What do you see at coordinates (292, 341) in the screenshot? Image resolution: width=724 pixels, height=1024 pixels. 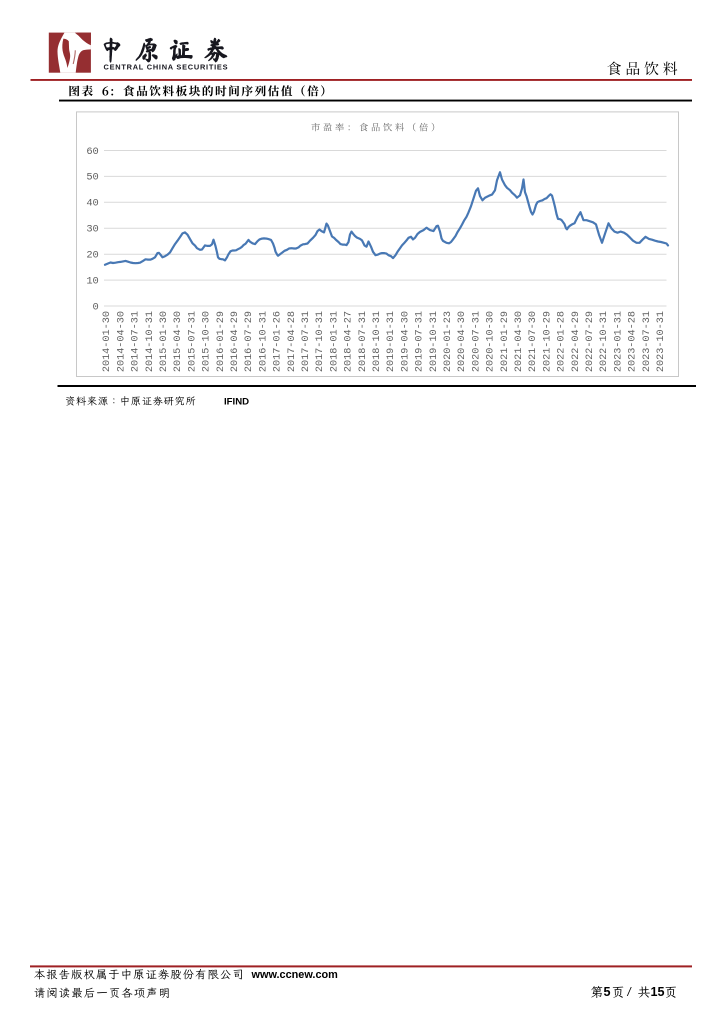 I see `svg-text: 2017-04-28` at bounding box center [292, 341].